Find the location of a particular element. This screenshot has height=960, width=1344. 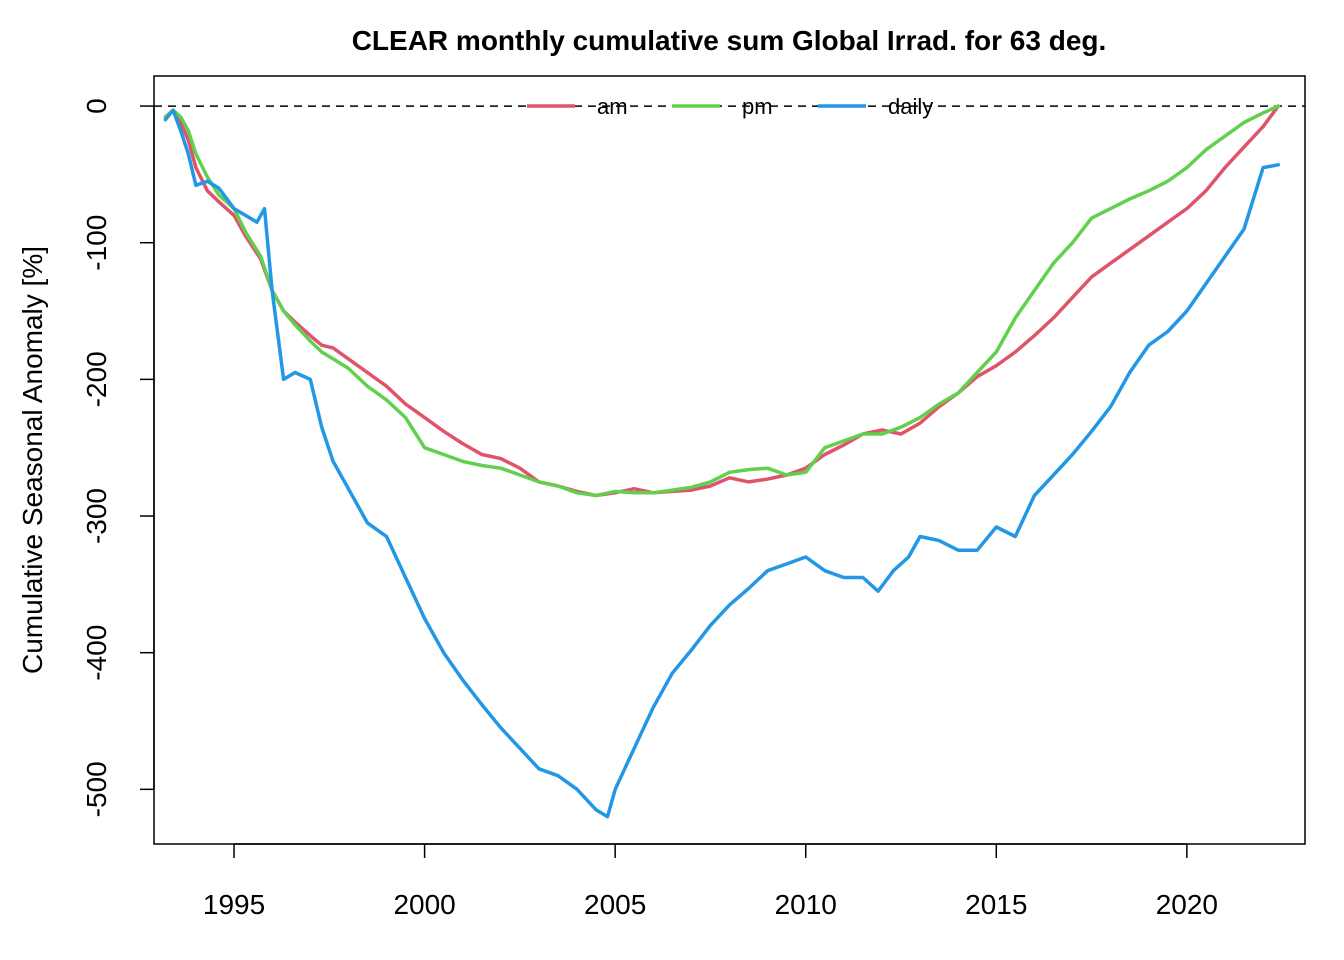

y-tick-label: -100 is located at coordinates (96, 243).